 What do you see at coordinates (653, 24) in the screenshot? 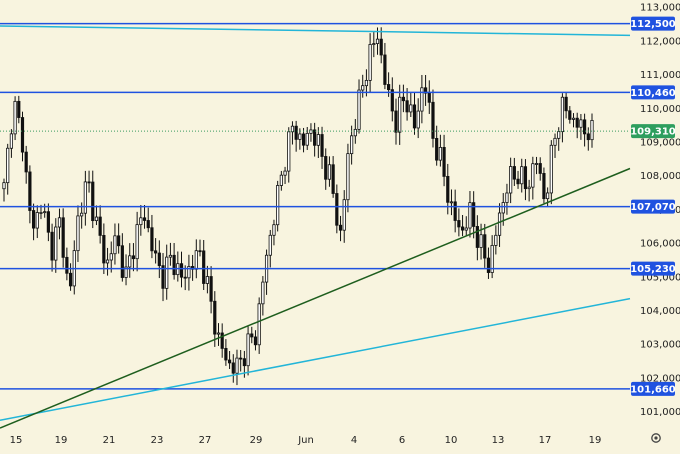
I see `price-label-text: 112,500` at bounding box center [653, 24].